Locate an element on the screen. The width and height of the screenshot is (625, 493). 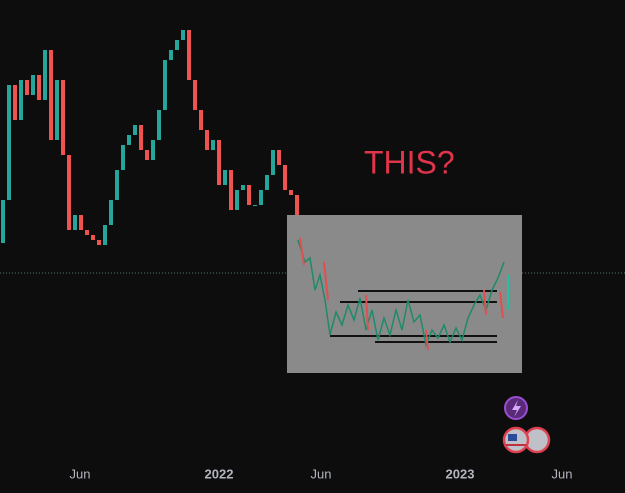
inset-line is located at coordinates (401, 293).